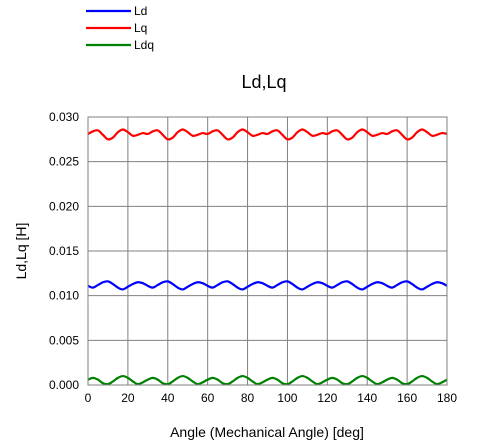 Image resolution: width=501 pixels, height=445 pixels. What do you see at coordinates (140, 28) in the screenshot?
I see `legend-label-lq: Lq` at bounding box center [140, 28].